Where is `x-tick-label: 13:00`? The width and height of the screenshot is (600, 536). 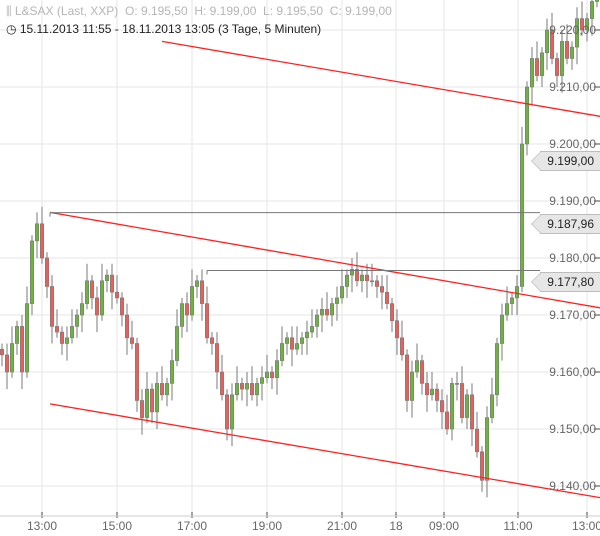 x-tick-label: 13:00 is located at coordinates (42, 526).